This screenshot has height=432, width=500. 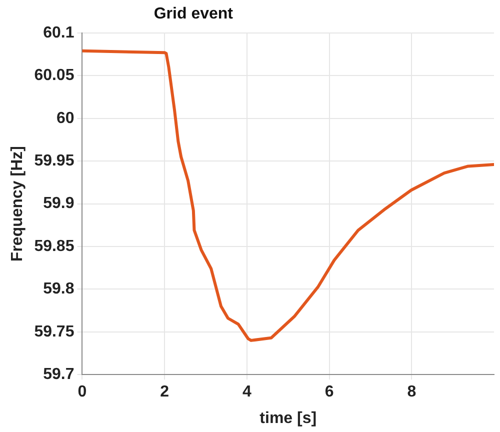 I want to click on y-tick-label: 60, so click(x=65, y=118).